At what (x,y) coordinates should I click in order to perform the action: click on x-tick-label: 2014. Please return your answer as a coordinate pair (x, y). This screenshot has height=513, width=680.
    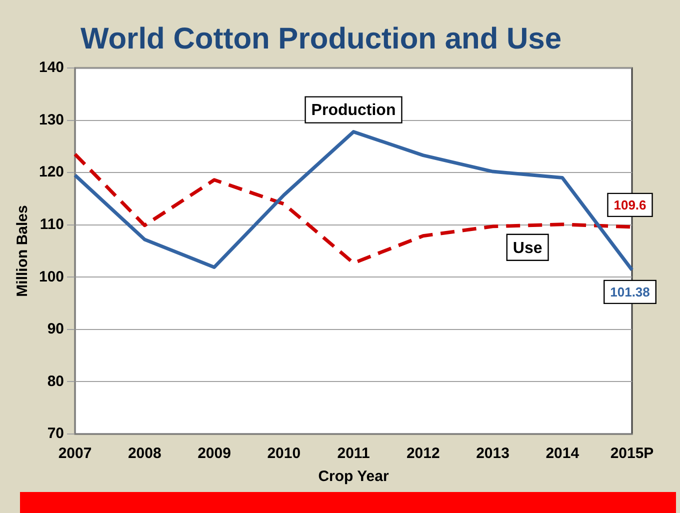
    Looking at the image, I should click on (563, 453).